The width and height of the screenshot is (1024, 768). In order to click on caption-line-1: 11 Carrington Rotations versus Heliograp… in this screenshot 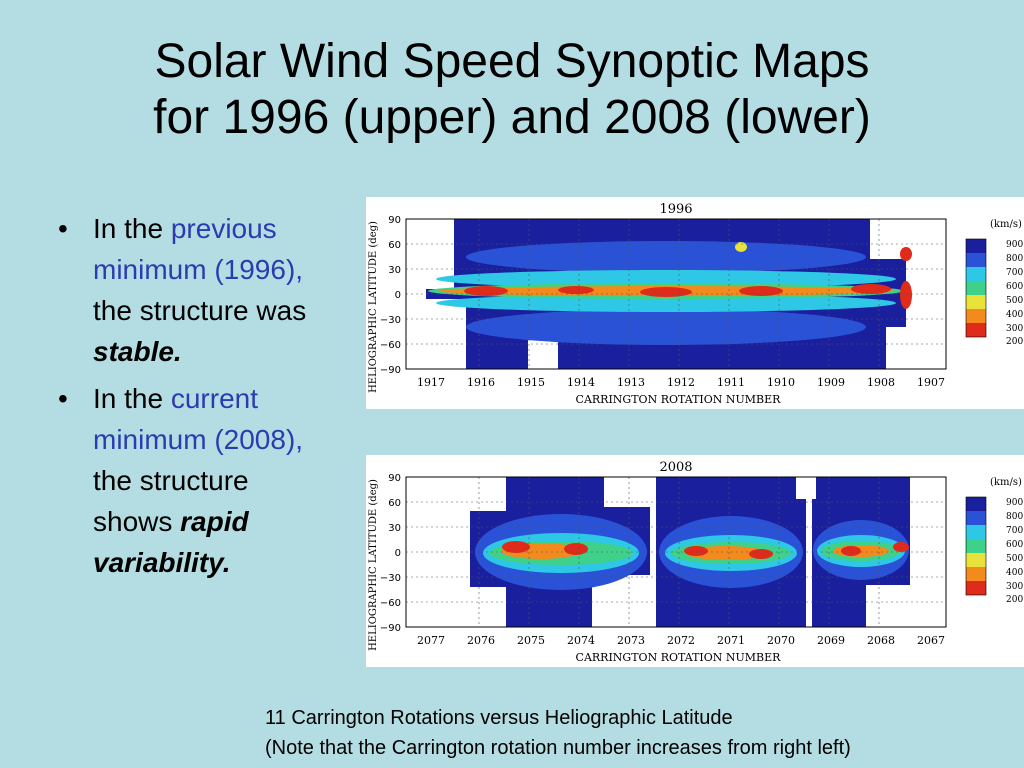, I will do `click(499, 718)`.